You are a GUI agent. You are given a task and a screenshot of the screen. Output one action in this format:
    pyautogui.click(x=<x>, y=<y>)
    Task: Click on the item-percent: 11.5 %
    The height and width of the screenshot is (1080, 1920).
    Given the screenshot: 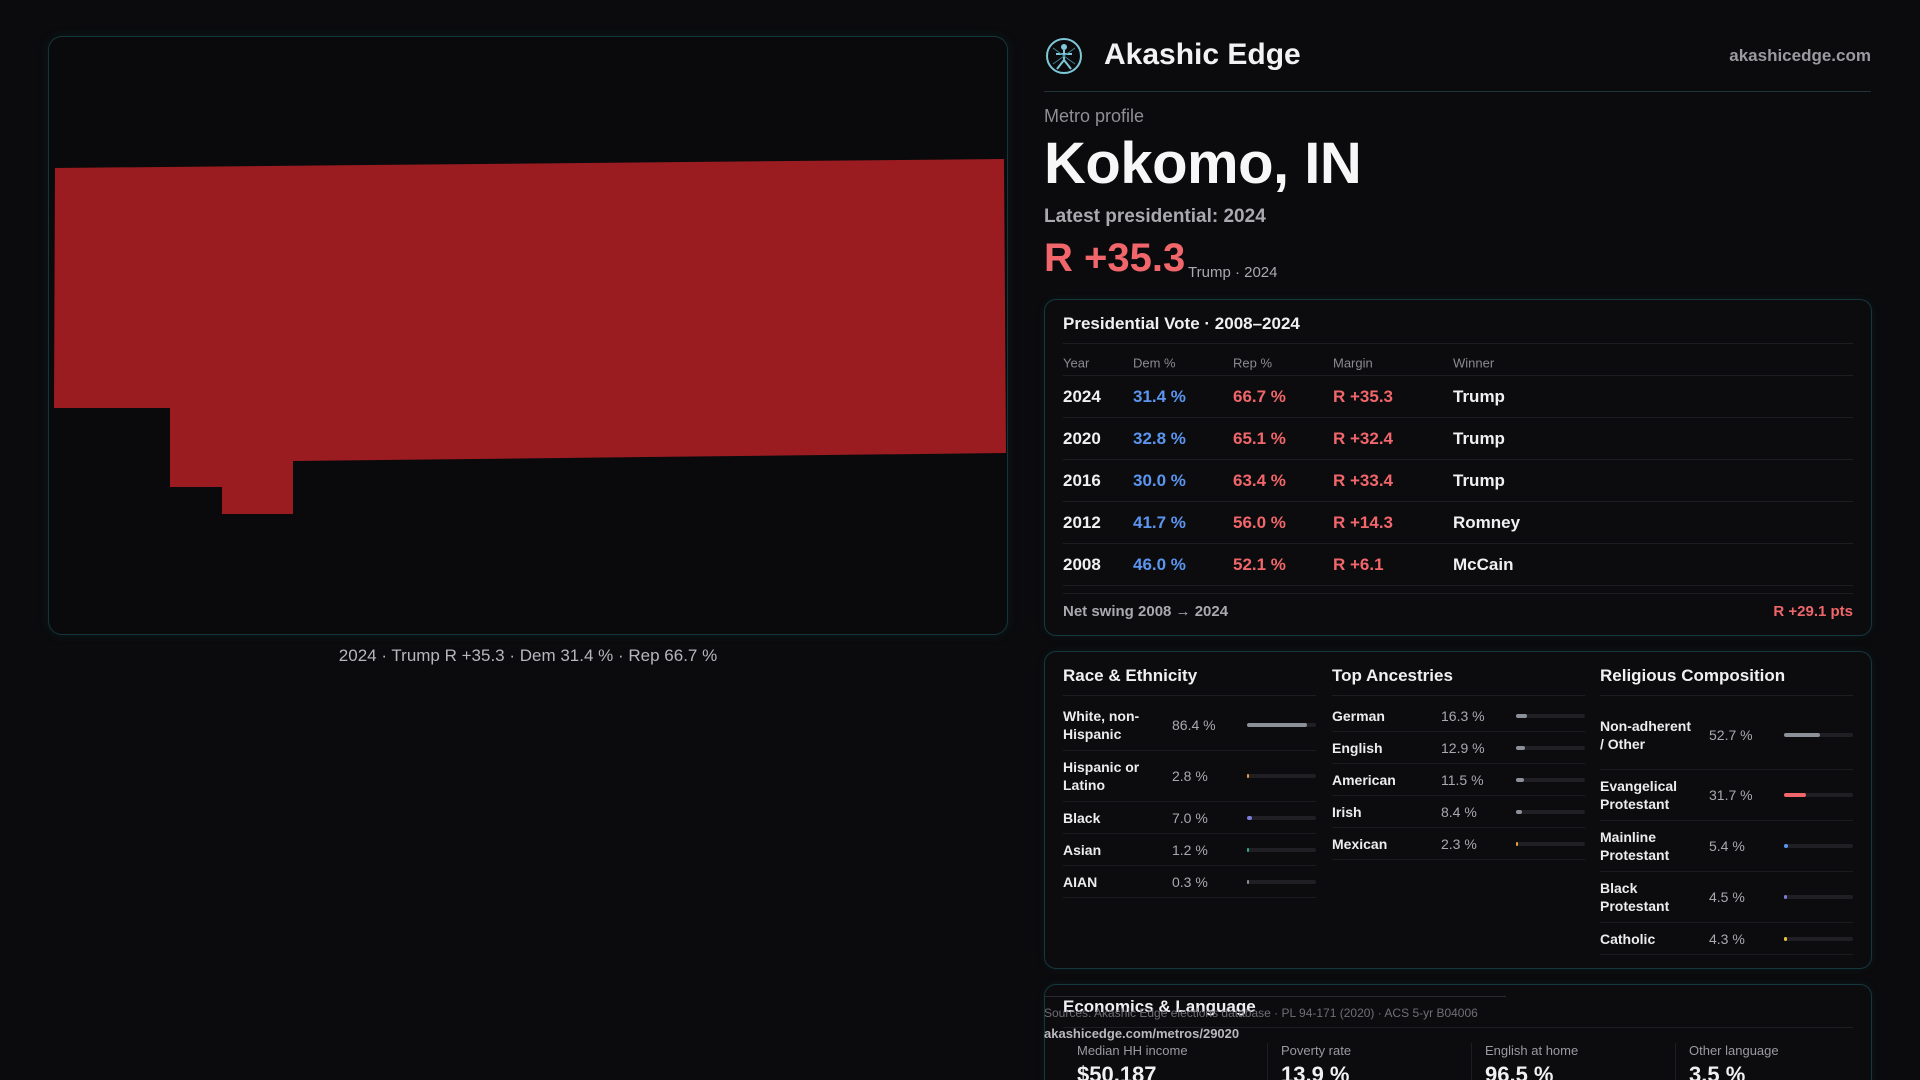 What is the action you would take?
    pyautogui.click(x=1462, y=779)
    